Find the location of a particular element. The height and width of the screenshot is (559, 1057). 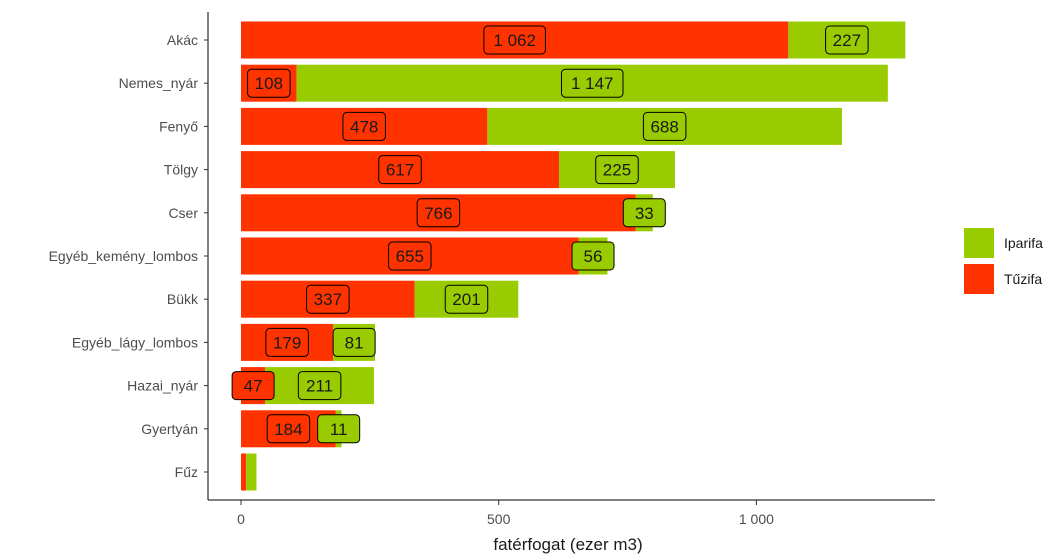

data-label-text: 225 is located at coordinates (617, 170).